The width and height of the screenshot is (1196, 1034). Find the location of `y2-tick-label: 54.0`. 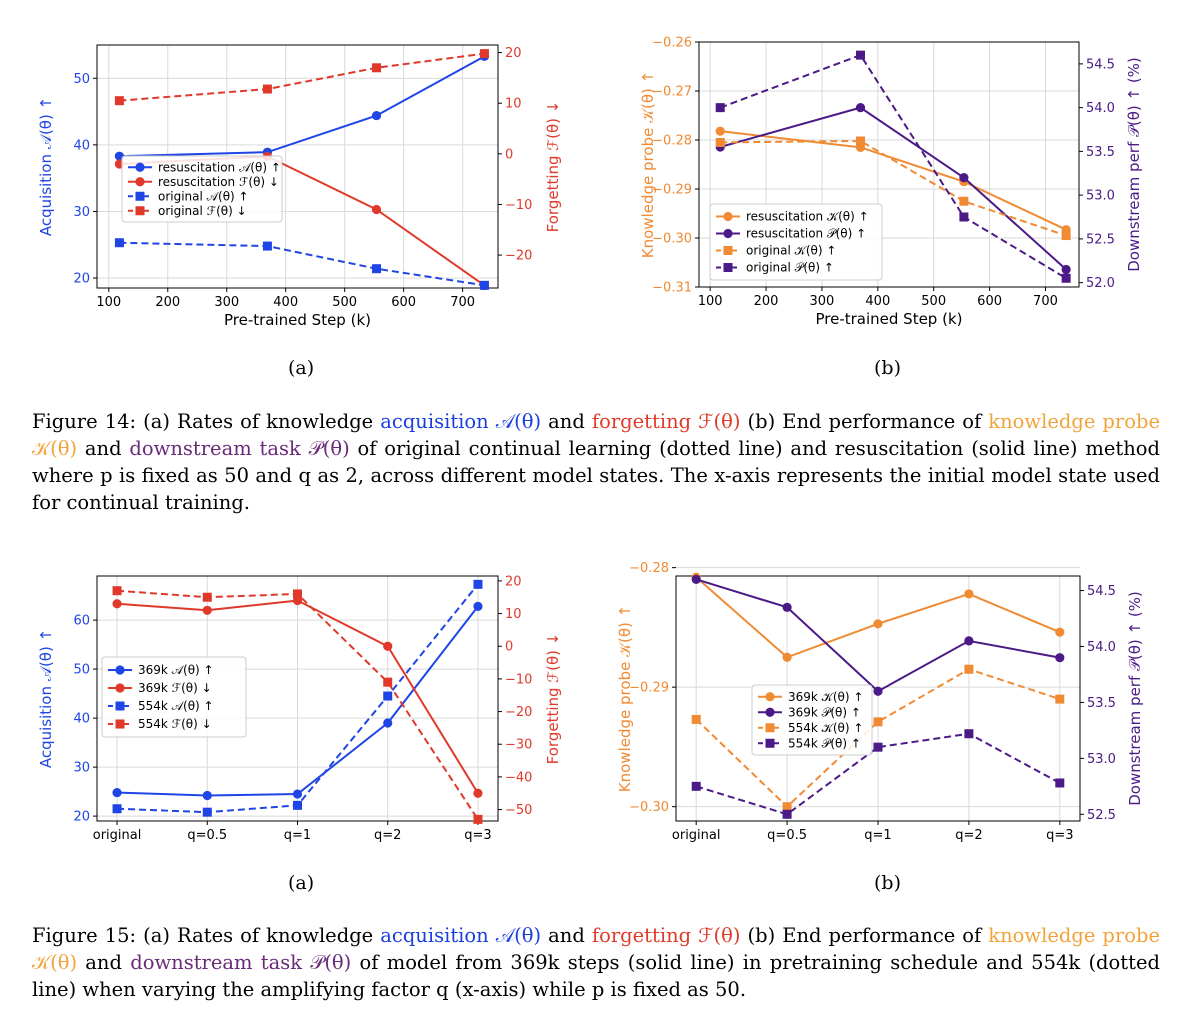

y2-tick-label: 54.0 is located at coordinates (1100, 108).